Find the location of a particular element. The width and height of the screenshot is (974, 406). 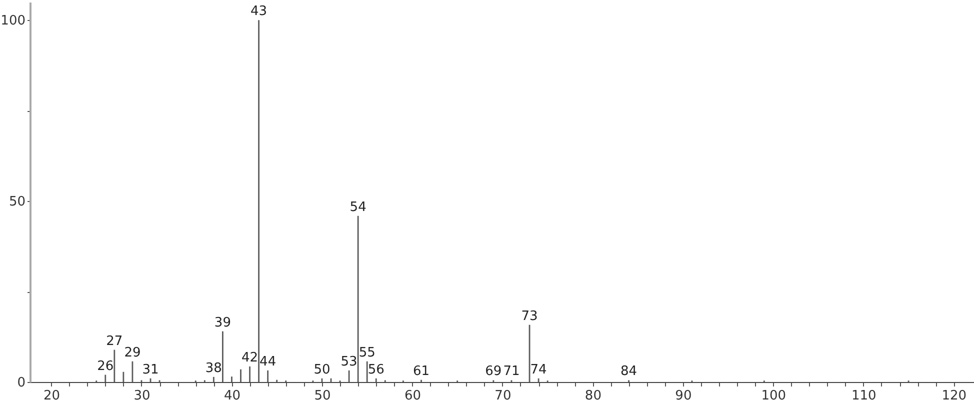

x-tick-label: 70 is located at coordinates (503, 396).